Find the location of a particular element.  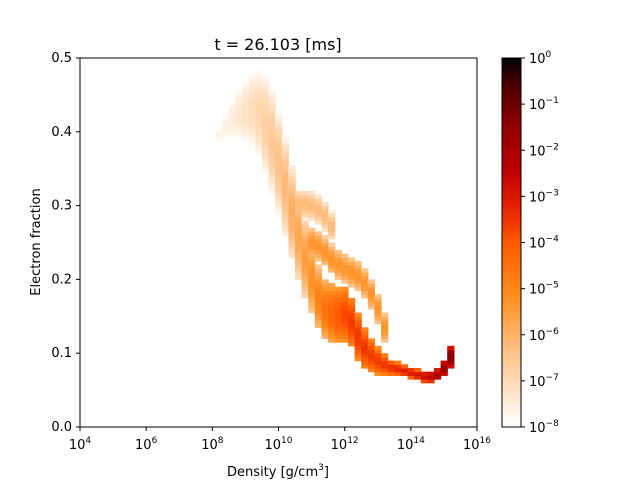

colorbar-tick-label: 10⁻² is located at coordinates (544, 150).